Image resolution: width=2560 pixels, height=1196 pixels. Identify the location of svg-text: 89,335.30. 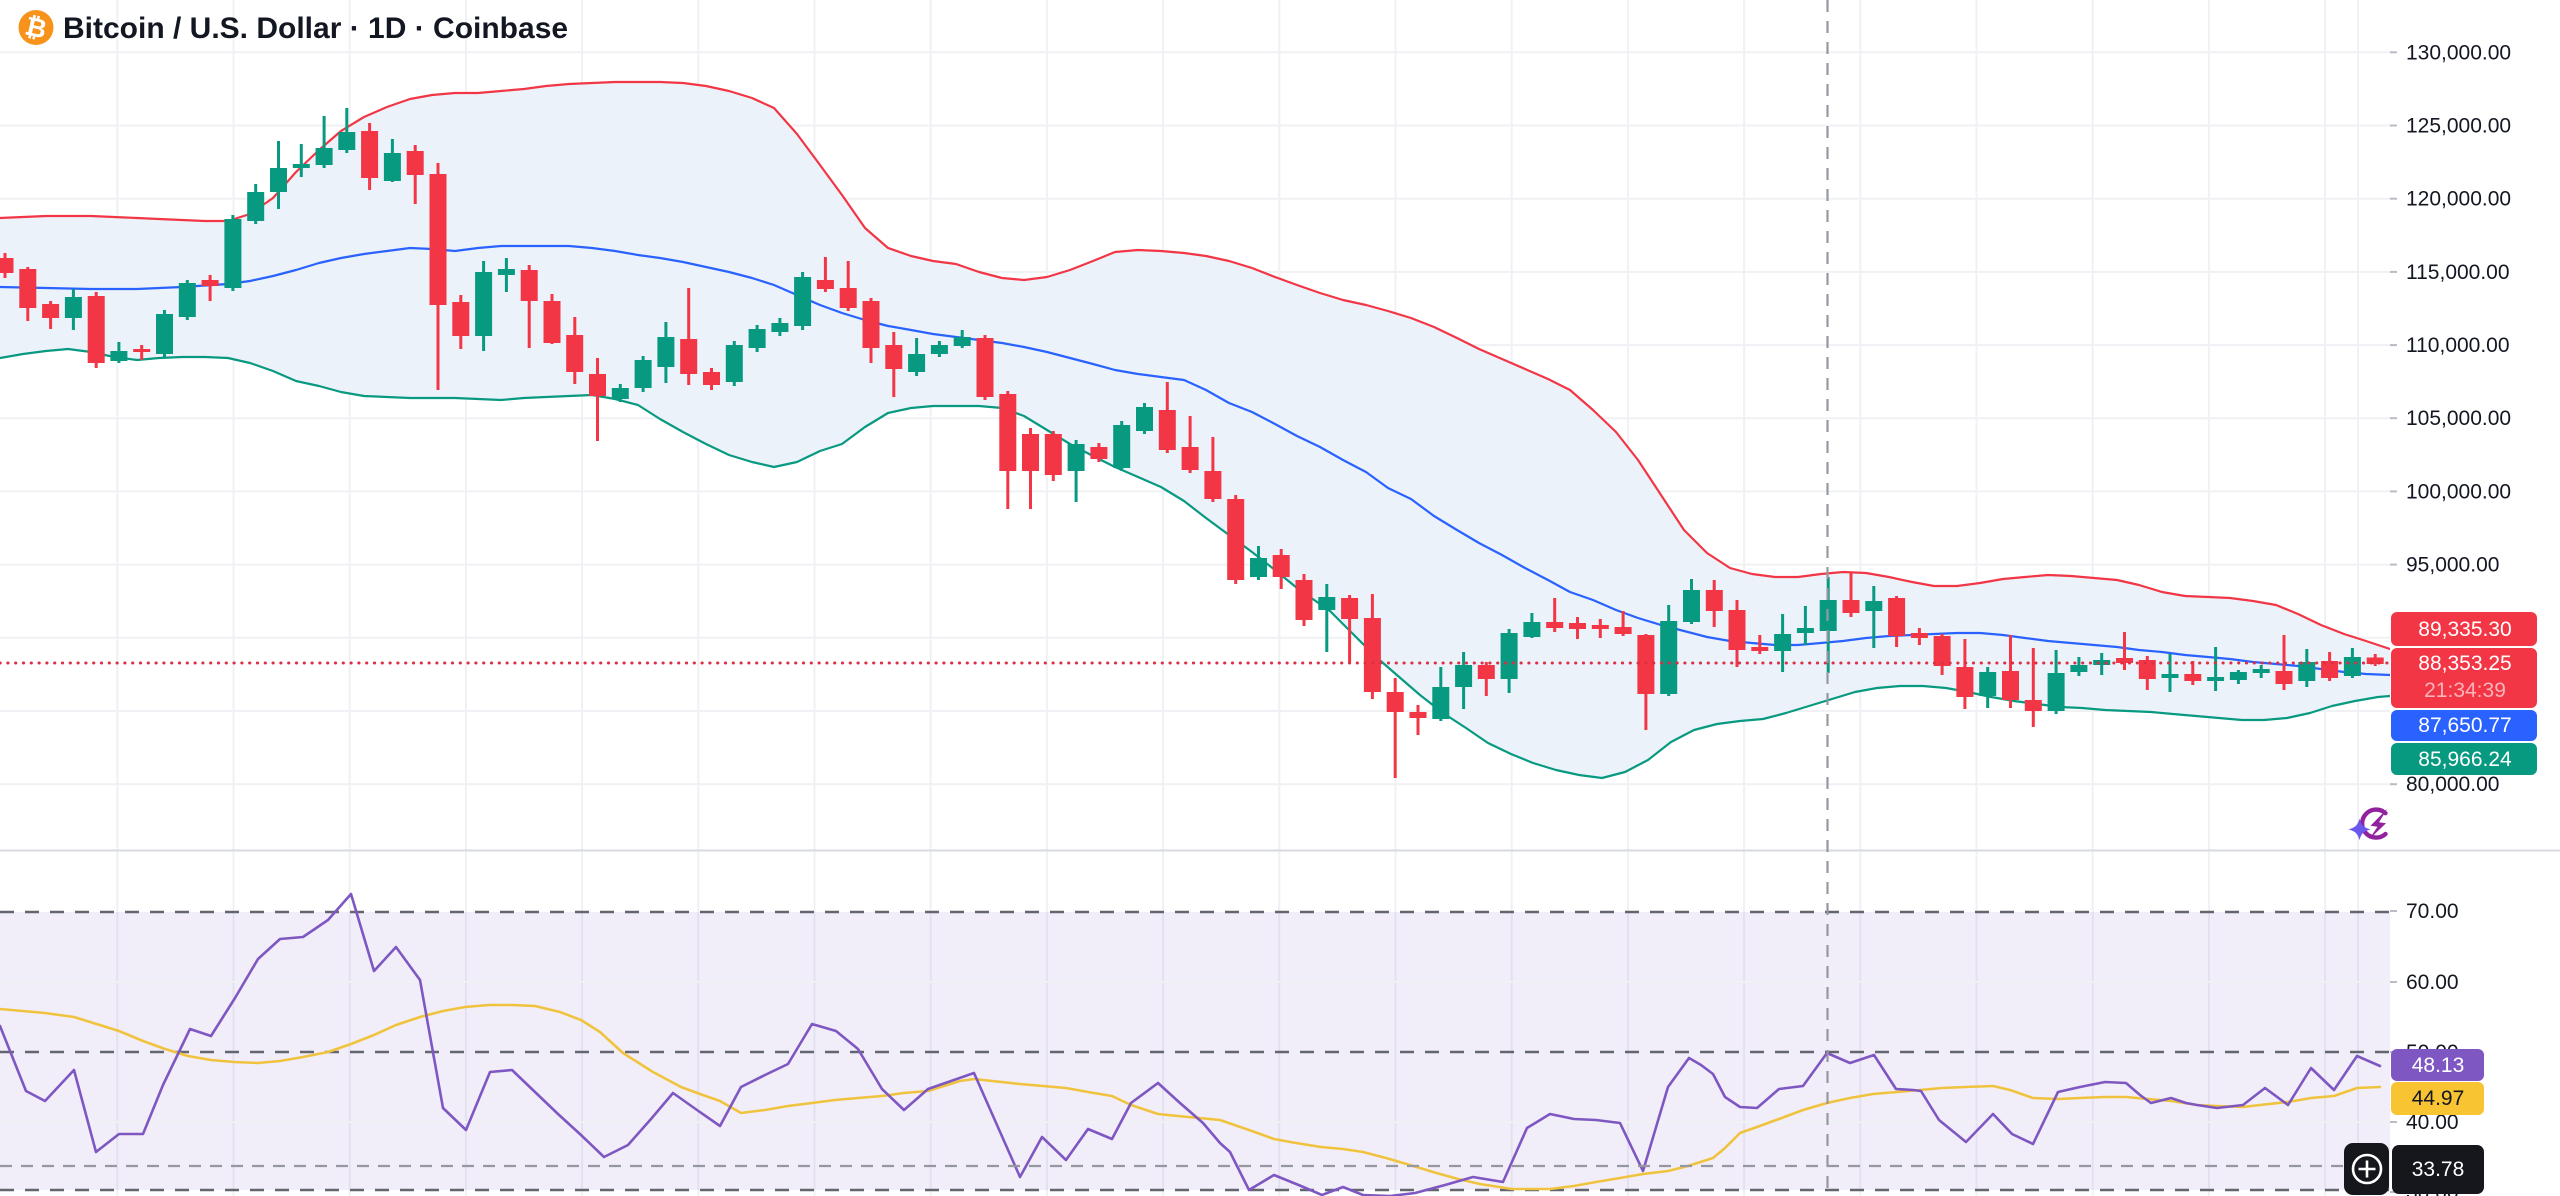
(2464, 629).